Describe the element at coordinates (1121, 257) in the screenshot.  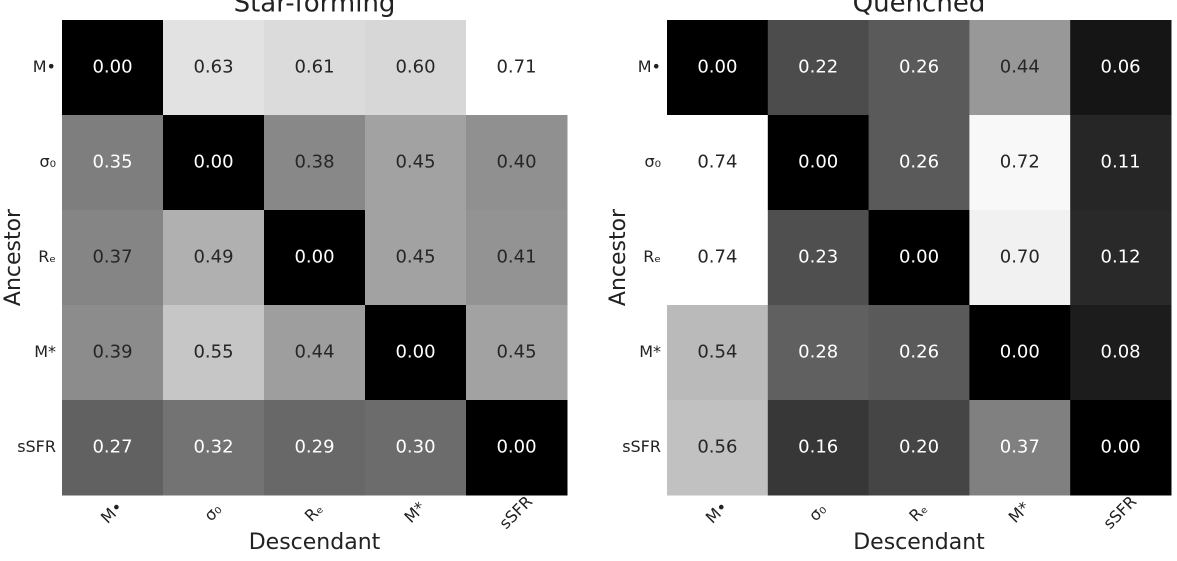
I see `cell-label: 0.12` at that location.